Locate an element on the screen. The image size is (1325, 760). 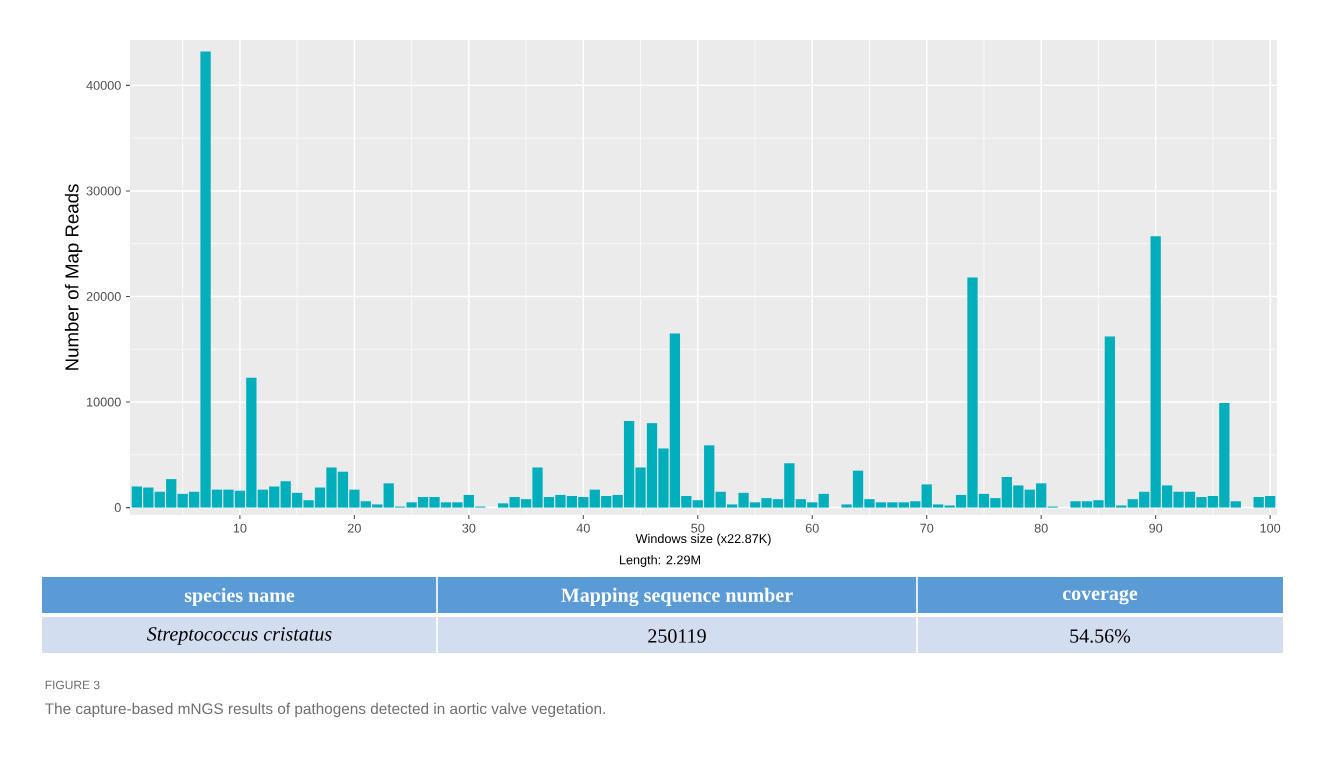
text: coverage is located at coordinates (1100, 597).